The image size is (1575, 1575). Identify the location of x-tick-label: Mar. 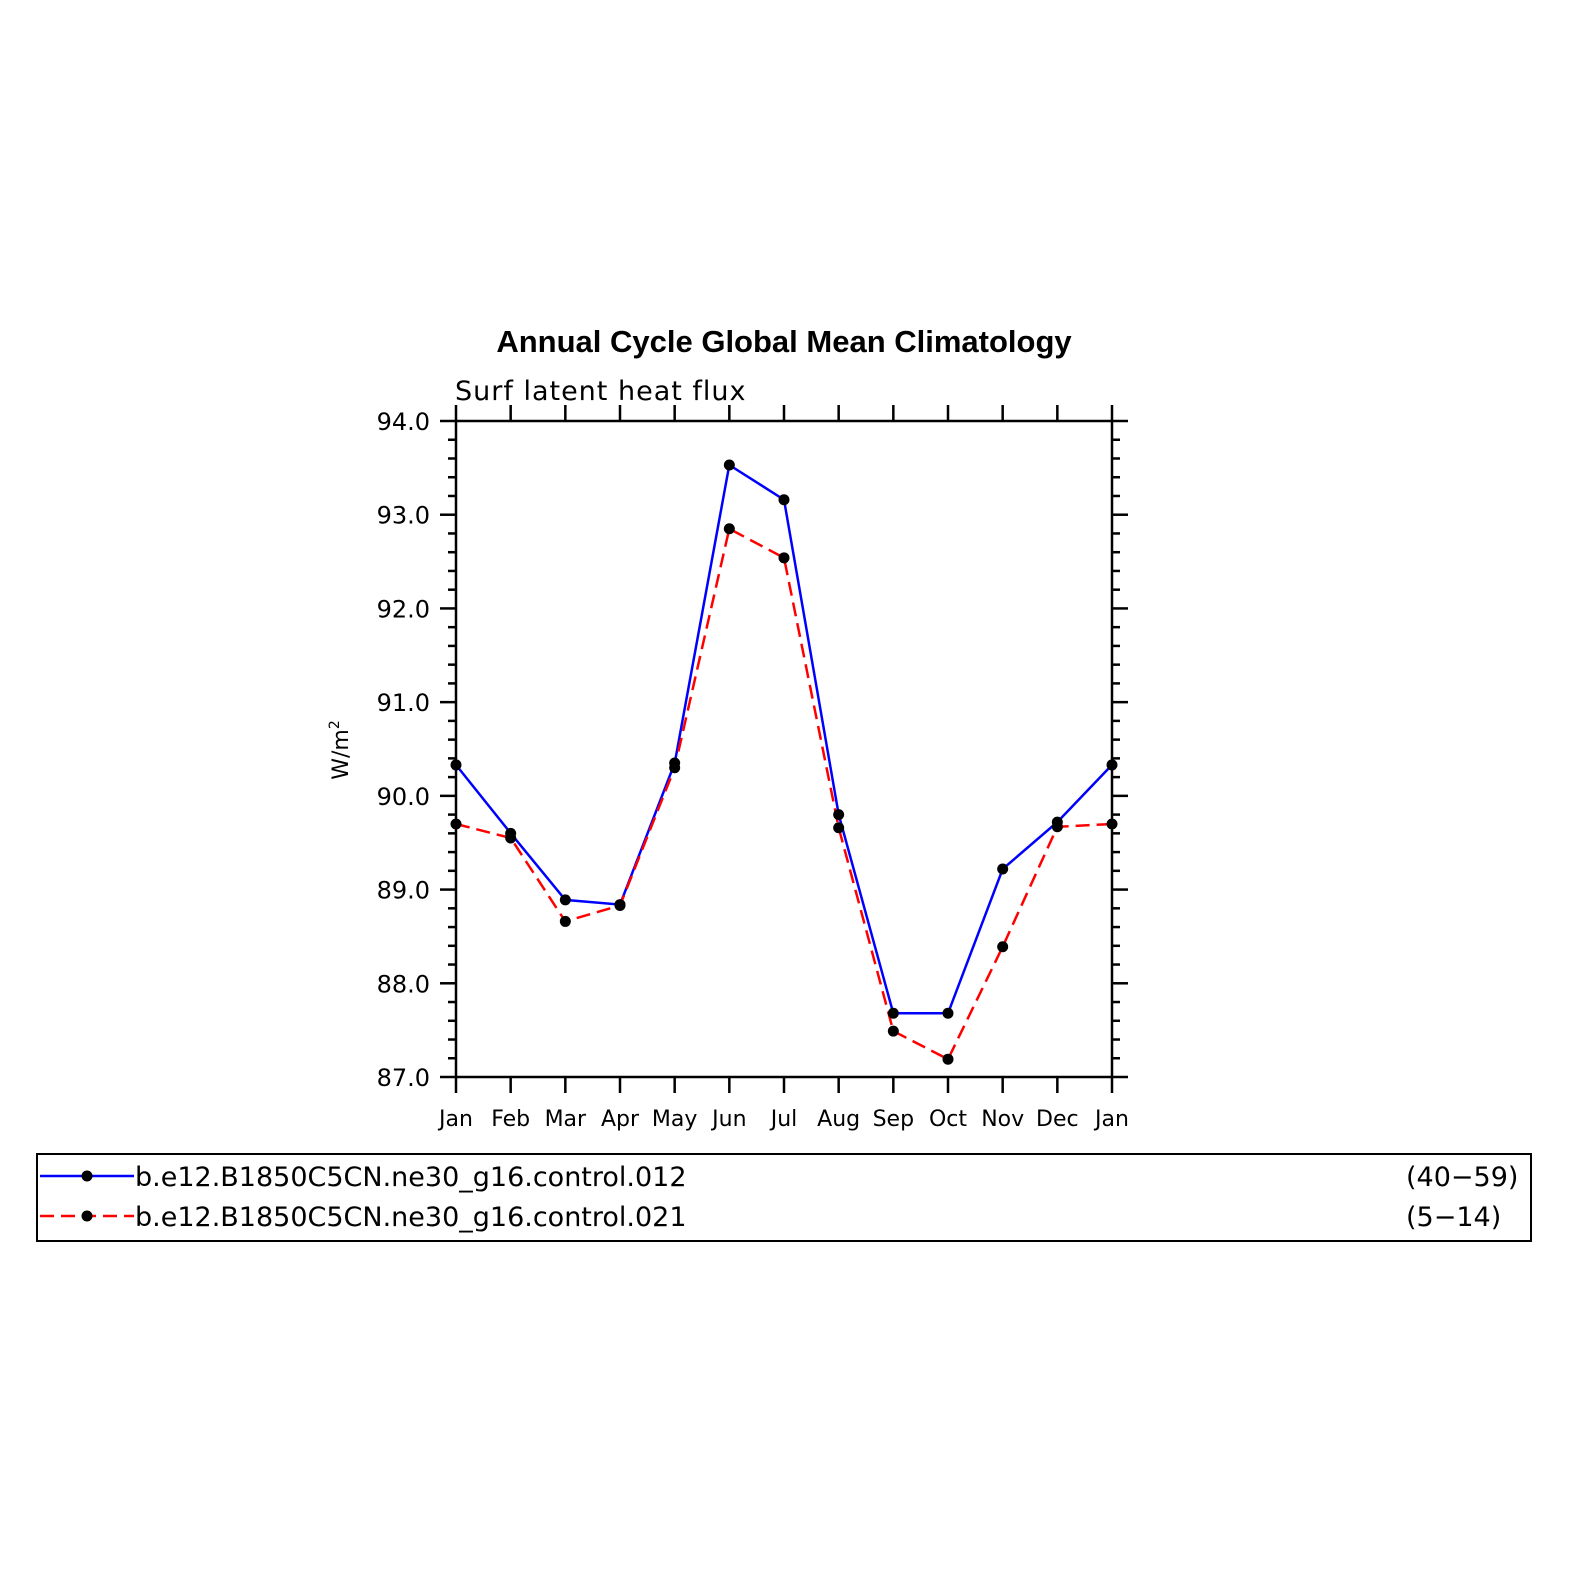
(566, 1119).